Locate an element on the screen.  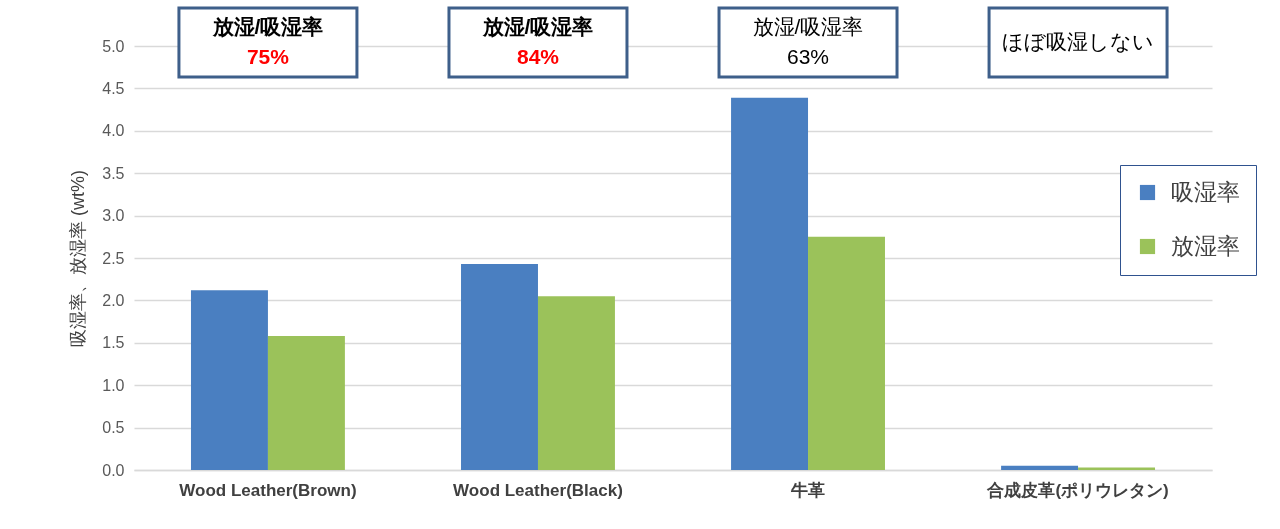
y-tick-label: 1.5 is located at coordinates (113, 343).